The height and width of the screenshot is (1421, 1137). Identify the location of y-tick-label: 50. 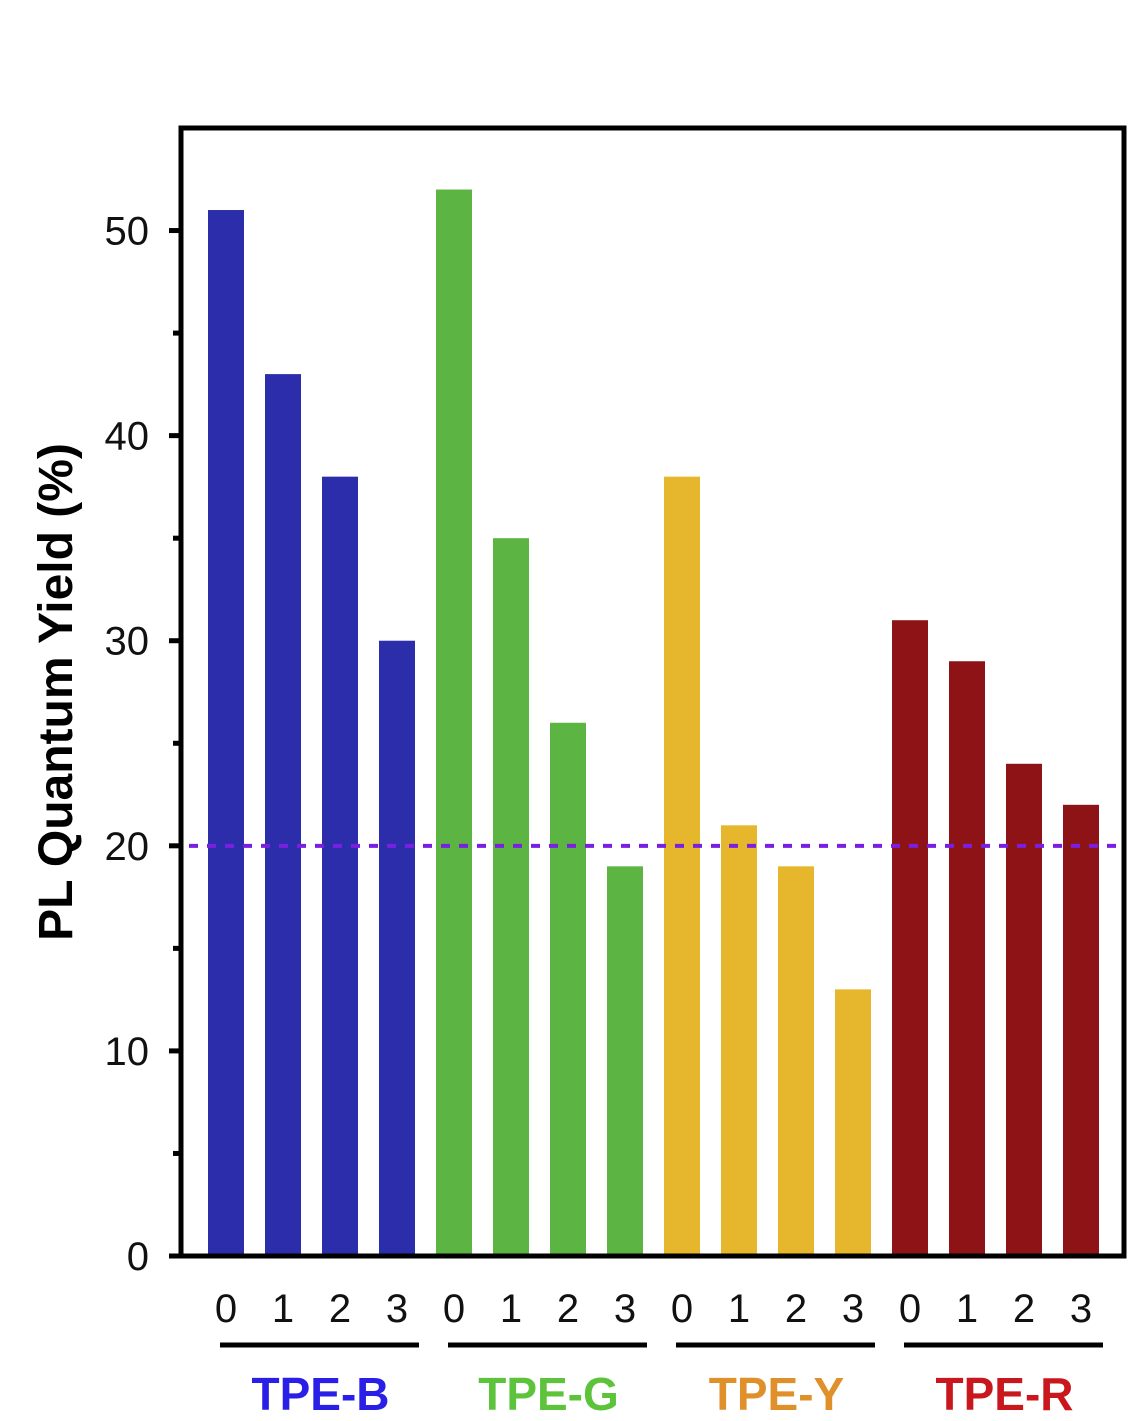
(127, 232).